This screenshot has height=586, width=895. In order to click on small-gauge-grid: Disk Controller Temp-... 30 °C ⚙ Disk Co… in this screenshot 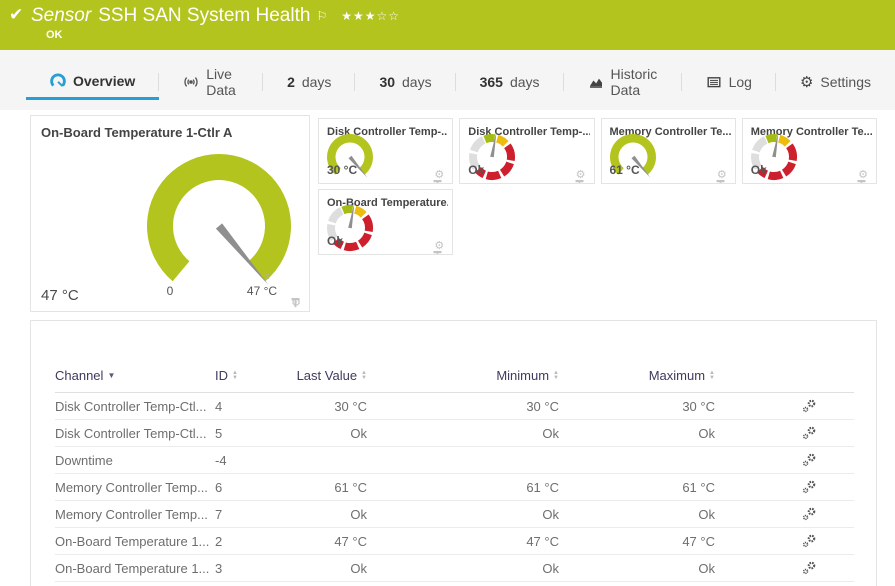, I will do `click(597, 186)`.